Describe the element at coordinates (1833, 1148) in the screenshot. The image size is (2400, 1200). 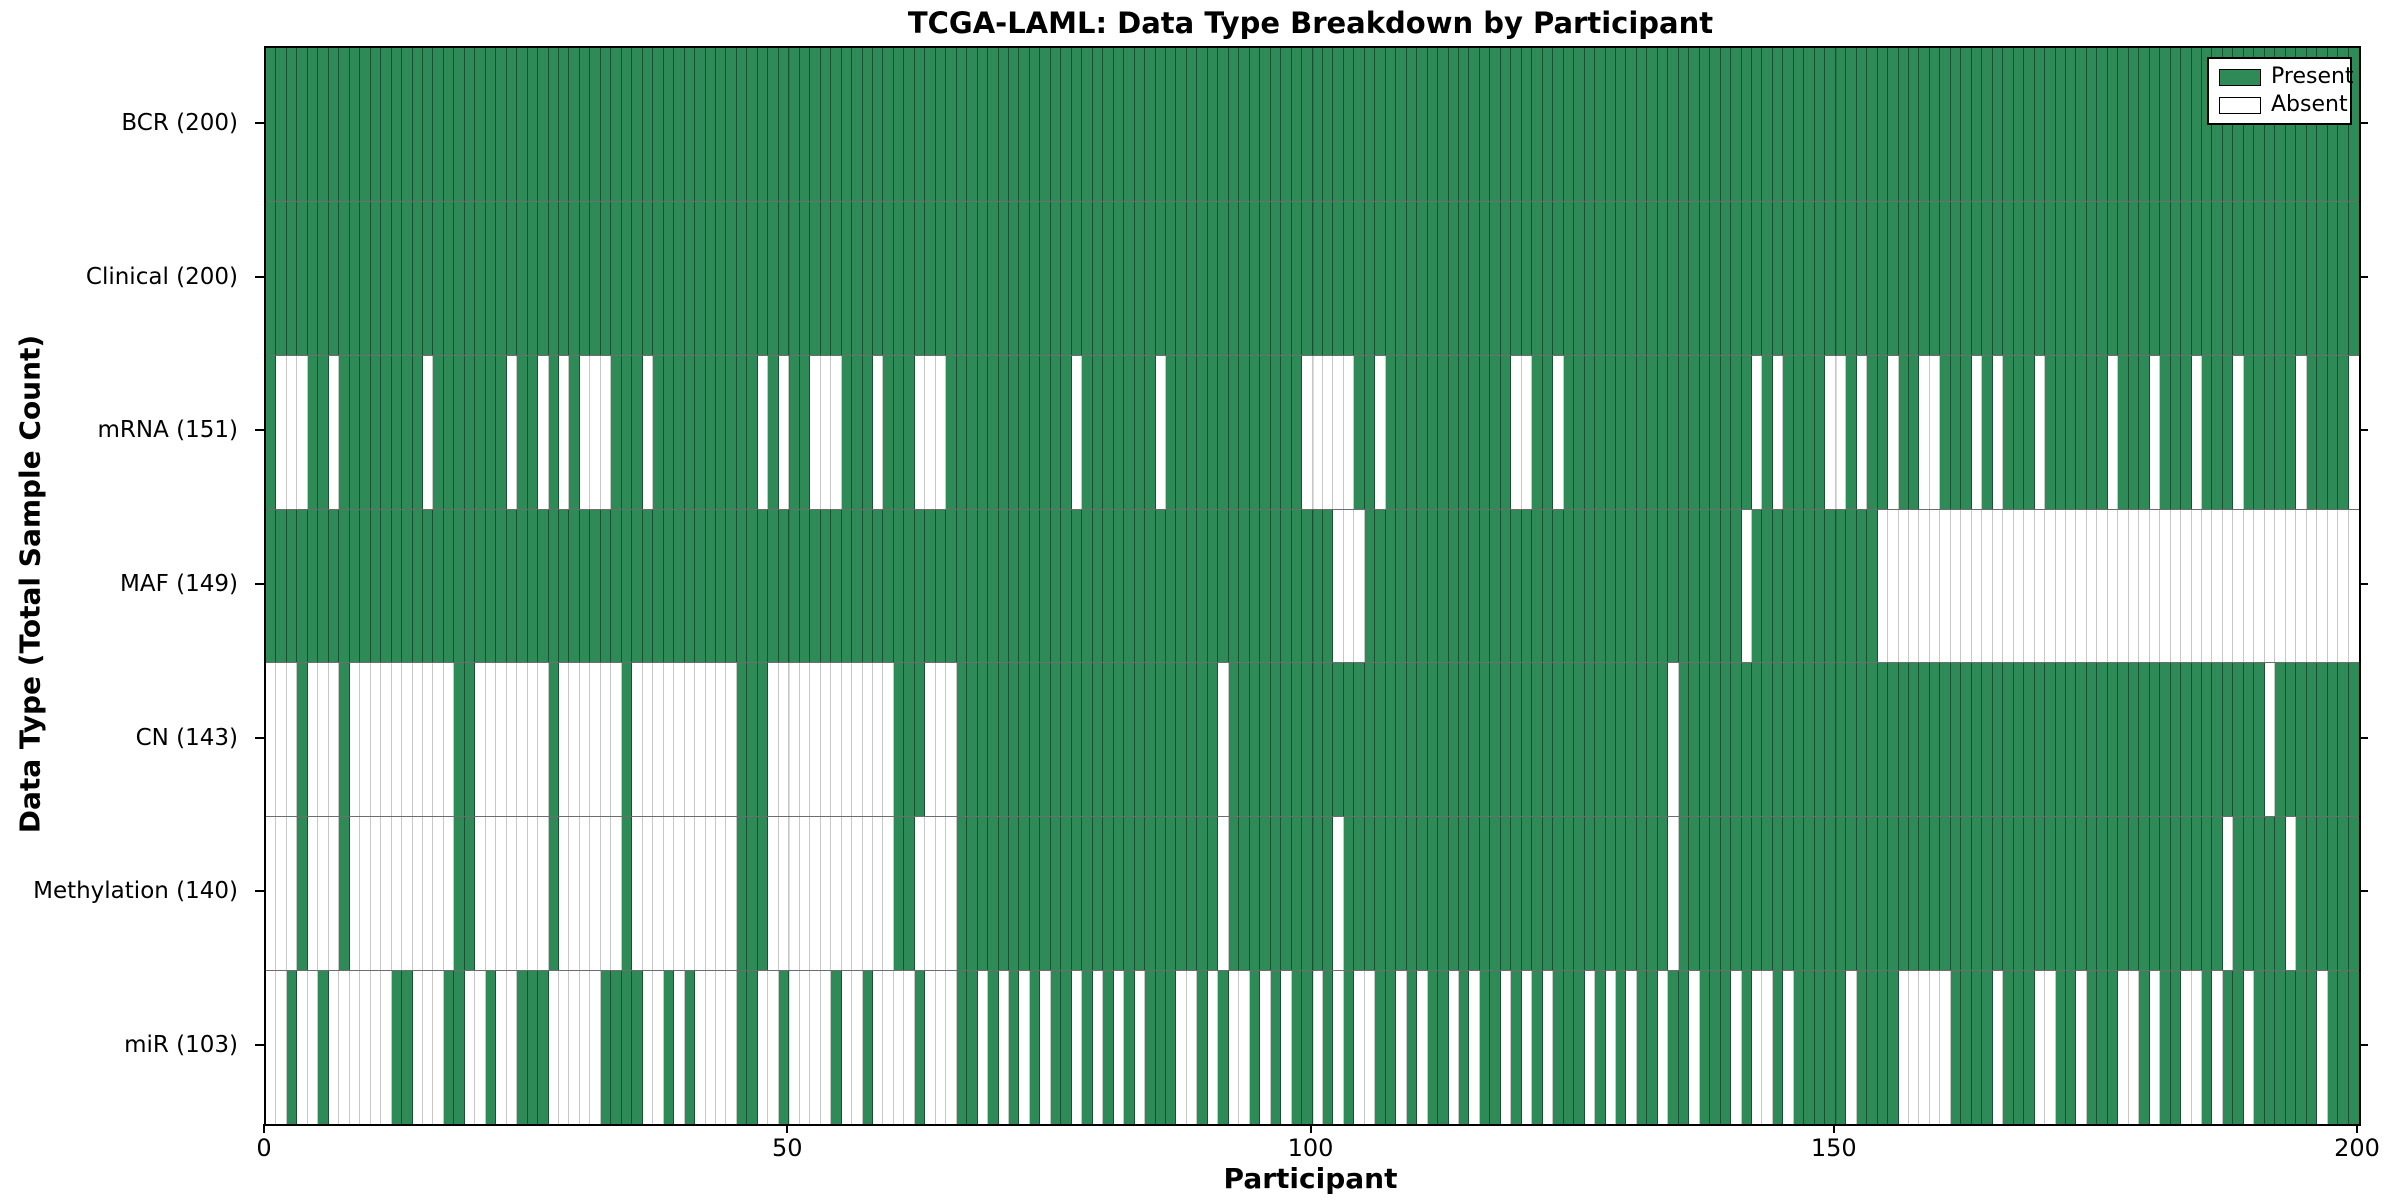
I see `x-tick-label: 150` at that location.